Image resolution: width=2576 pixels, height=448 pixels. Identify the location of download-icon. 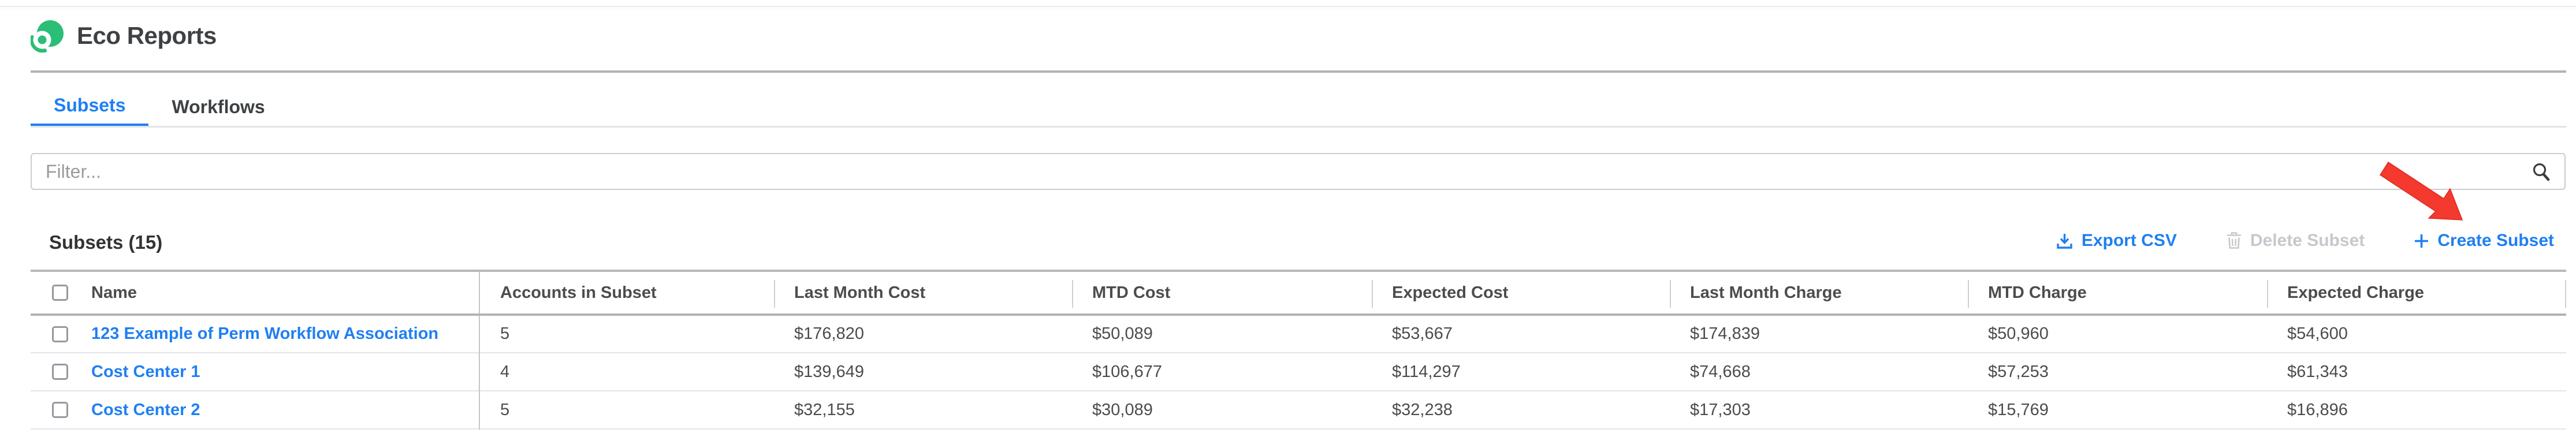
(2064, 241).